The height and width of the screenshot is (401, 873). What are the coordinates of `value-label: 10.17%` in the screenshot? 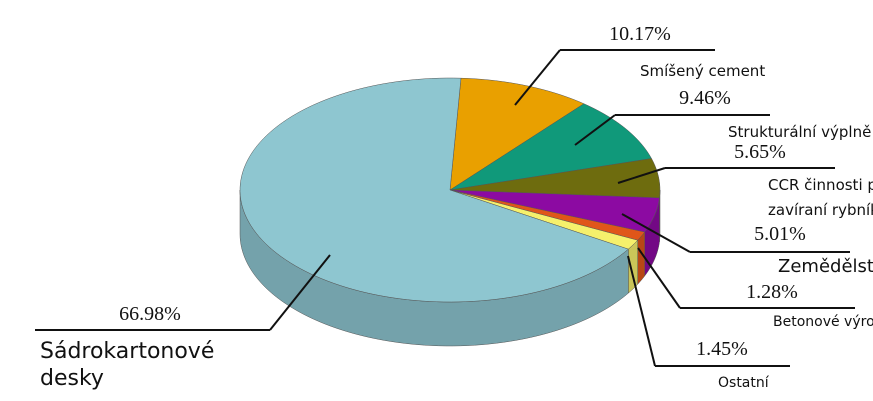 It's located at (640, 34).